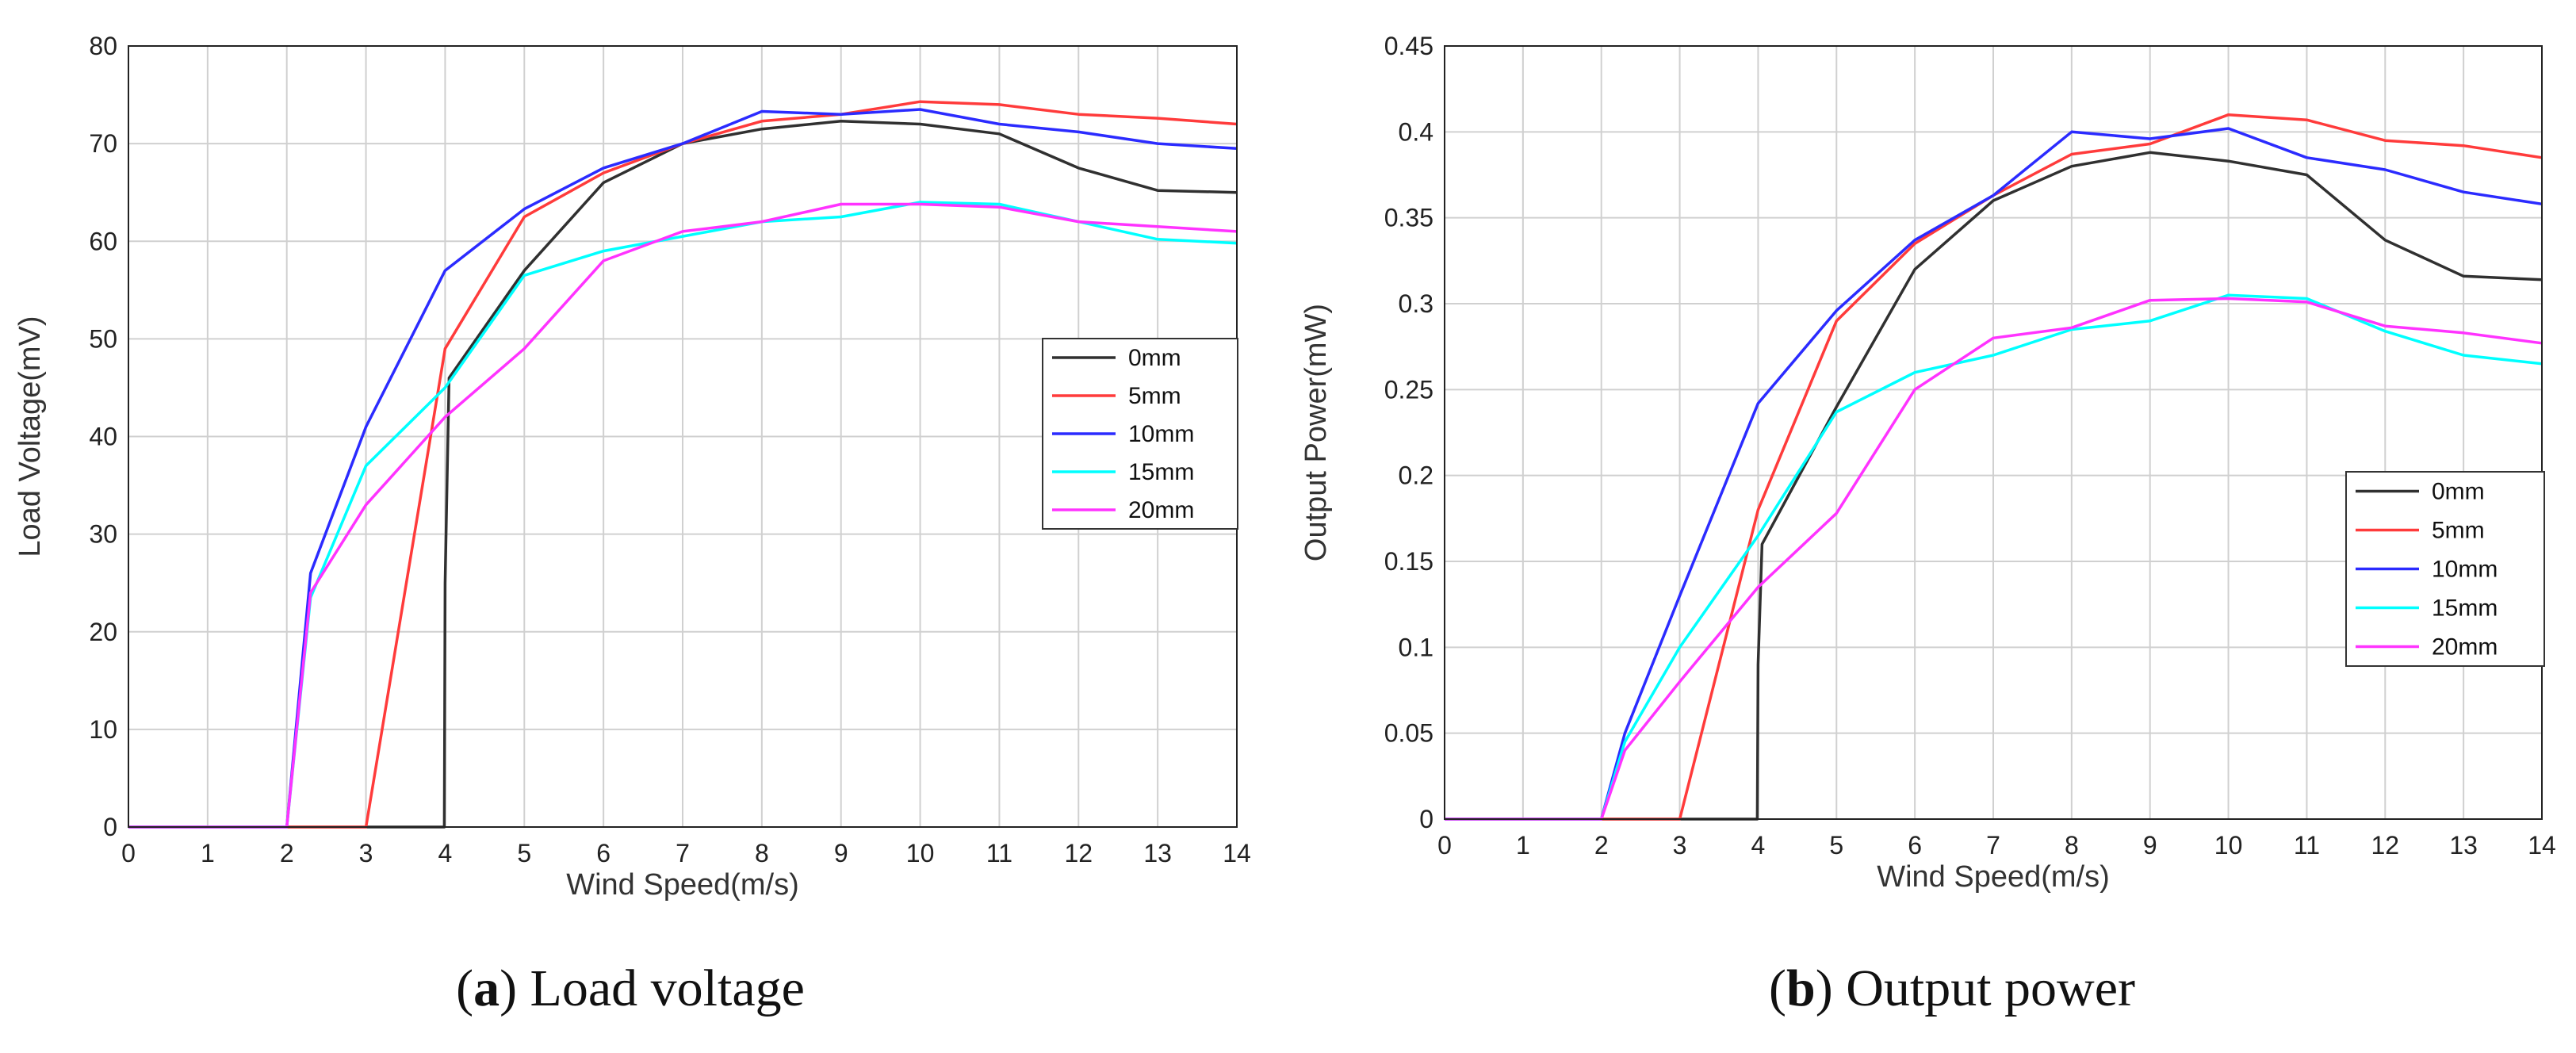  Describe the element at coordinates (1408, 733) in the screenshot. I see `y-tick-label: 0.05` at that location.